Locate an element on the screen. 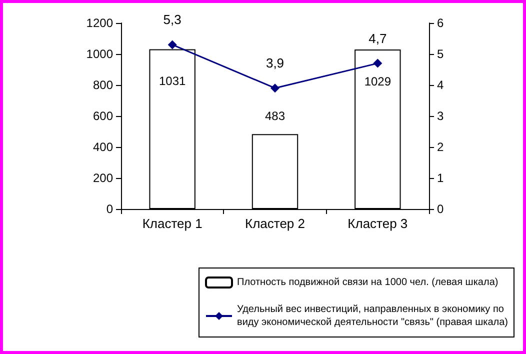  data-label: 3,9 is located at coordinates (275, 63).